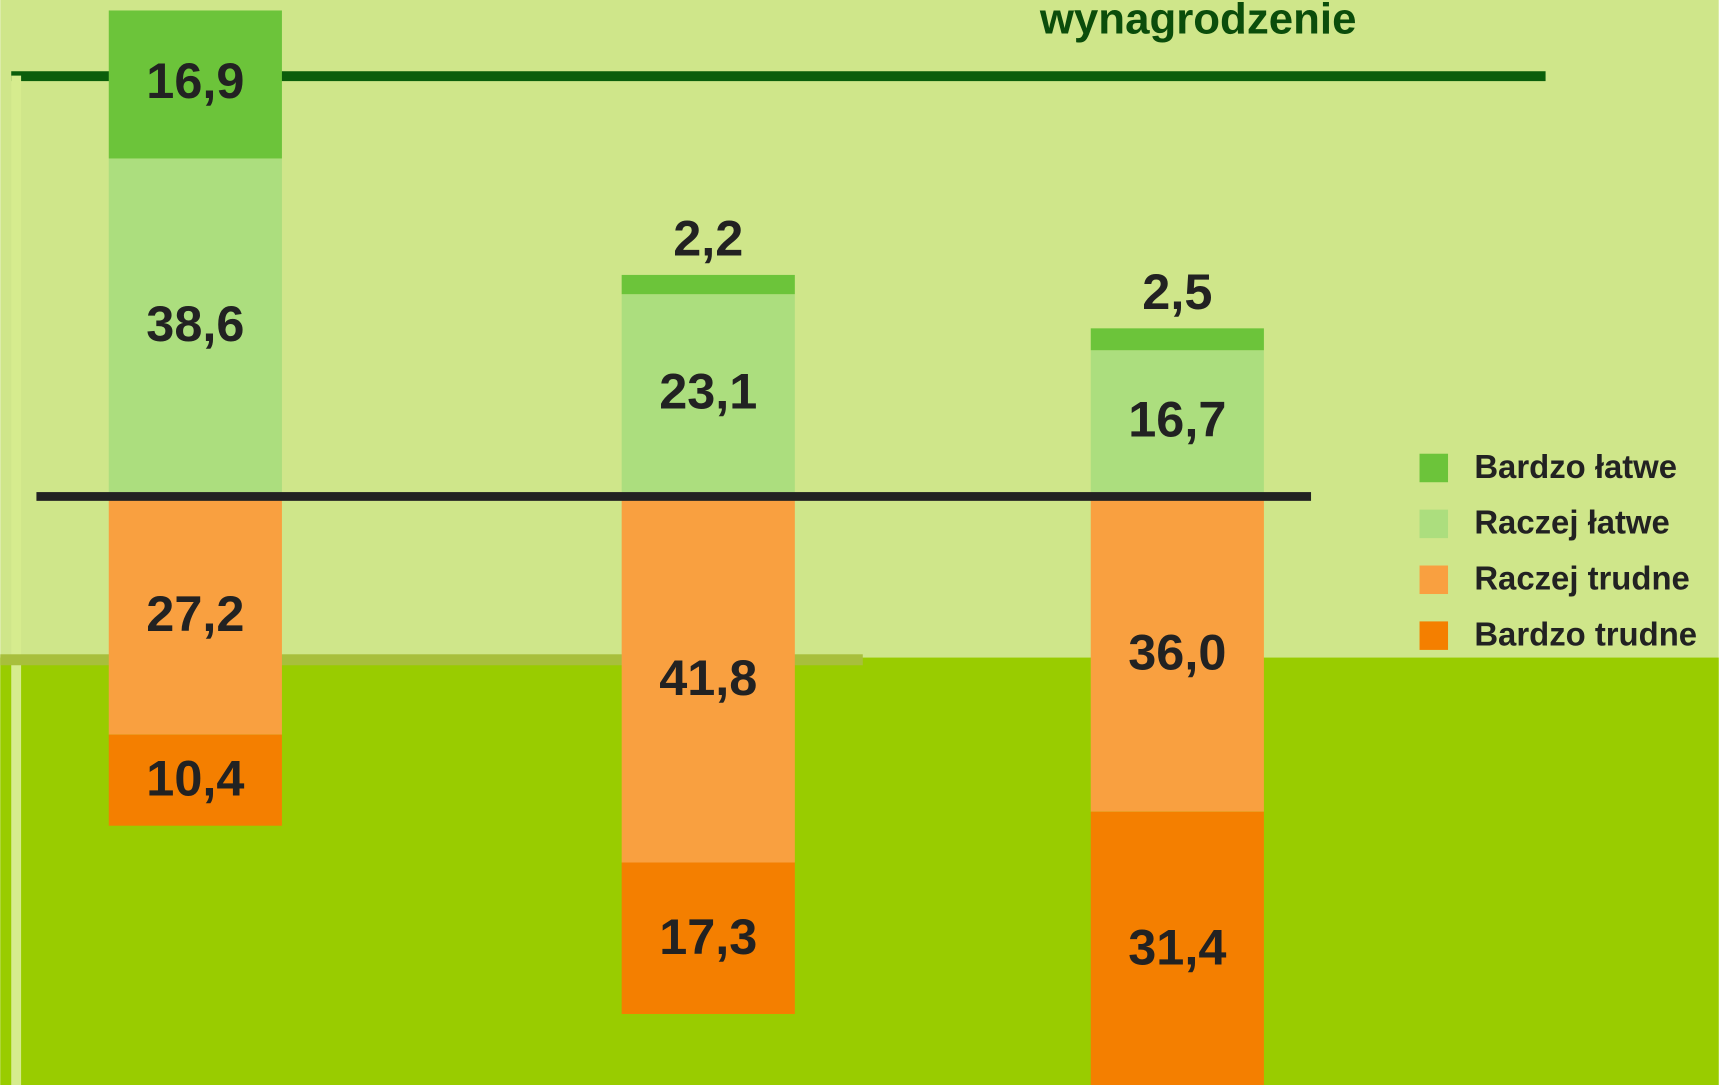 This screenshot has width=1719, height=1085. Describe the element at coordinates (674, 496) in the screenshot. I see `zero-line` at that location.